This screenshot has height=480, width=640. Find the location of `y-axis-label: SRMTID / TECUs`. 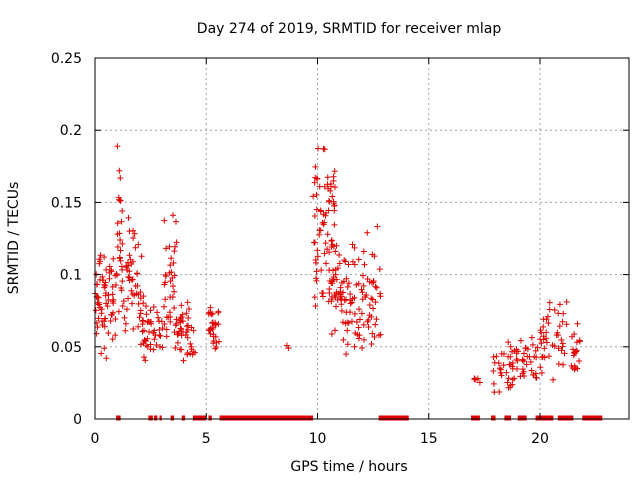

y-axis-label: SRMTID / TECUs is located at coordinates (14, 238).